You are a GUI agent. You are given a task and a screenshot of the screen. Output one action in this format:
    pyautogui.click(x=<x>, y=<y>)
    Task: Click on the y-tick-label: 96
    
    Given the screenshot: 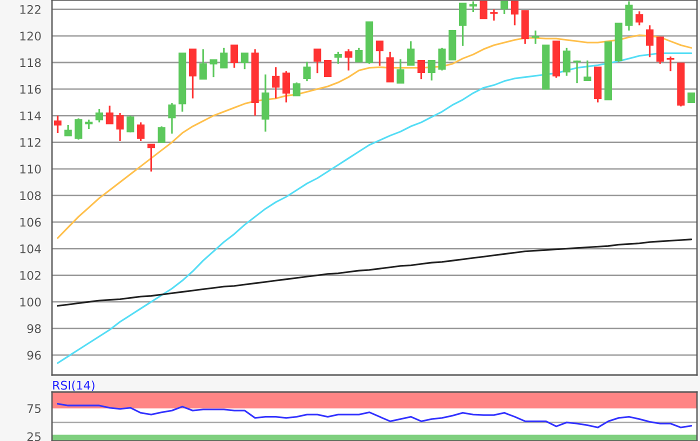 What is the action you would take?
    pyautogui.click(x=34, y=355)
    